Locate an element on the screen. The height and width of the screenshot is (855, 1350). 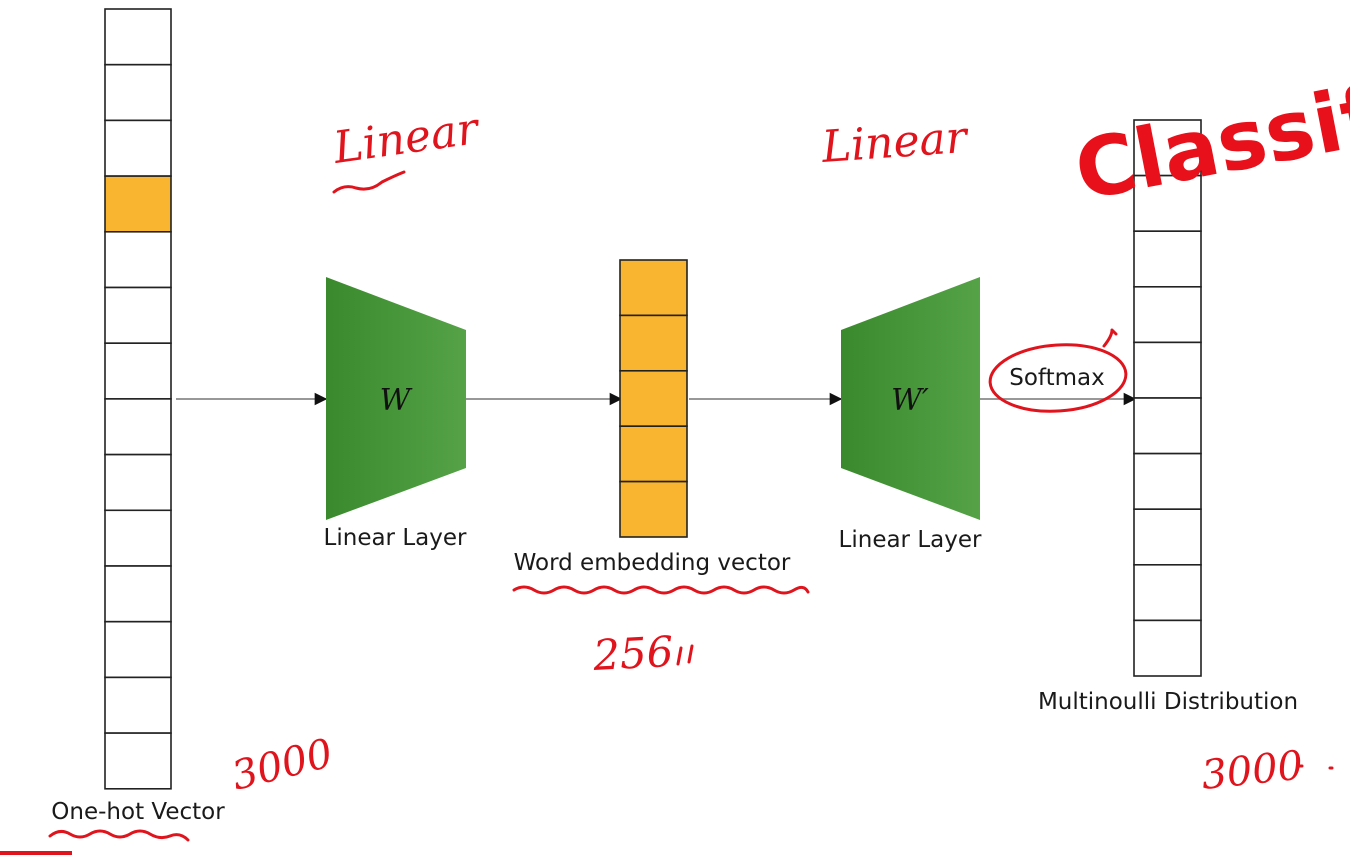
annotation-embedding-size: 256 is located at coordinates (633, 653).